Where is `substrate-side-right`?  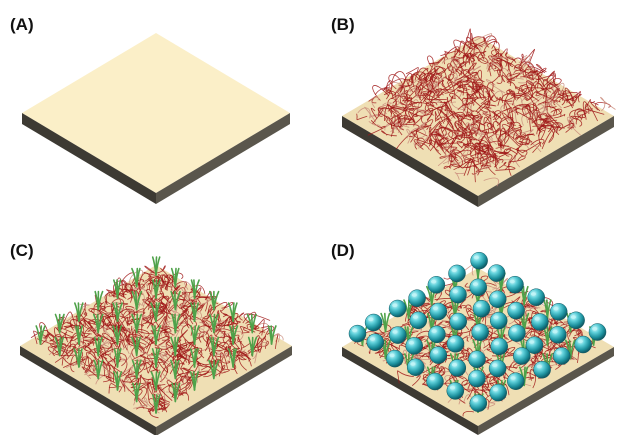 substrate-side-right is located at coordinates (224, 390).